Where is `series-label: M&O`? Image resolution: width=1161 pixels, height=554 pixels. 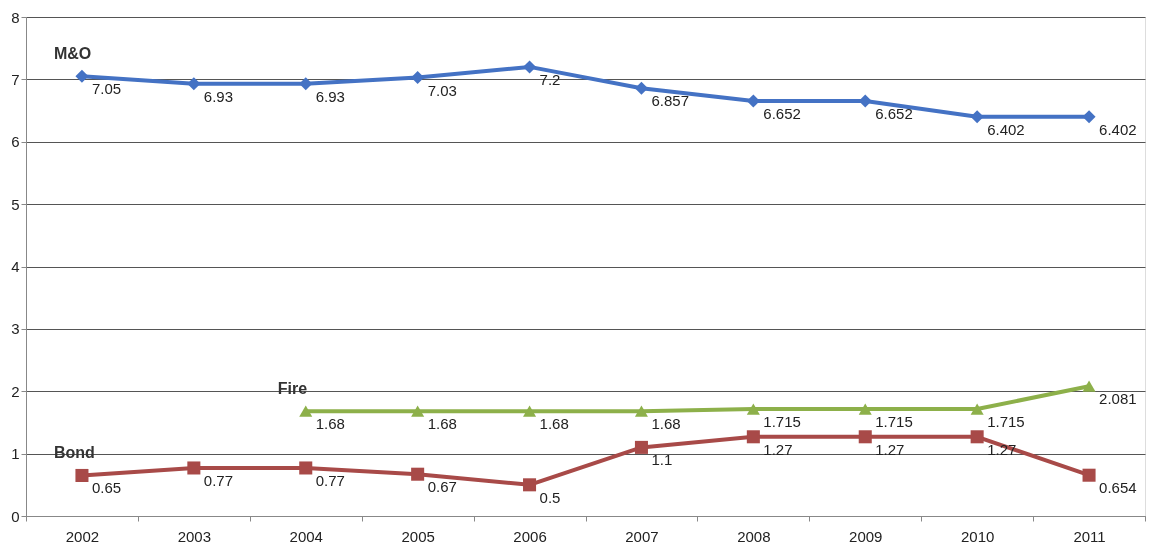
series-label: M&O is located at coordinates (72, 54).